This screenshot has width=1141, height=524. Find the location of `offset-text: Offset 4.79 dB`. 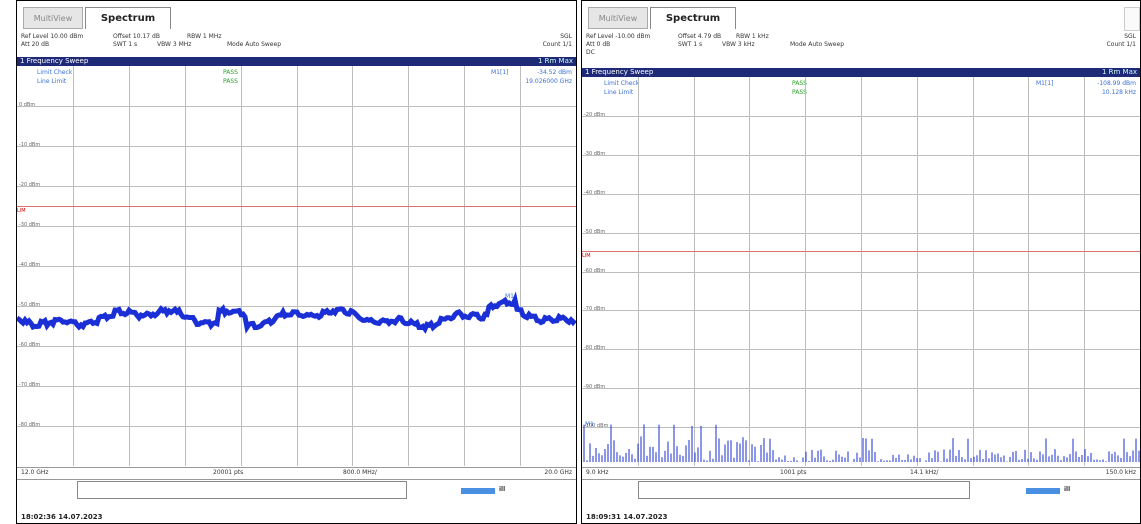

offset-text: Offset 4.79 dB is located at coordinates (700, 36).